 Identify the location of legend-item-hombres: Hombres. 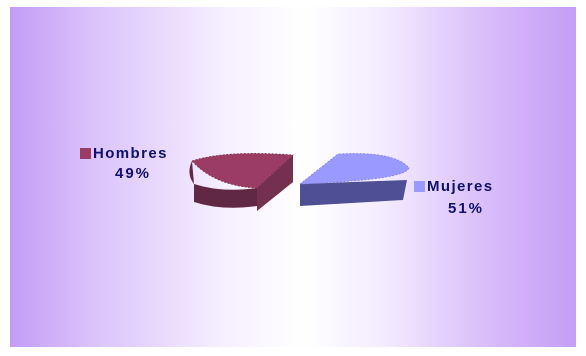
(124, 154).